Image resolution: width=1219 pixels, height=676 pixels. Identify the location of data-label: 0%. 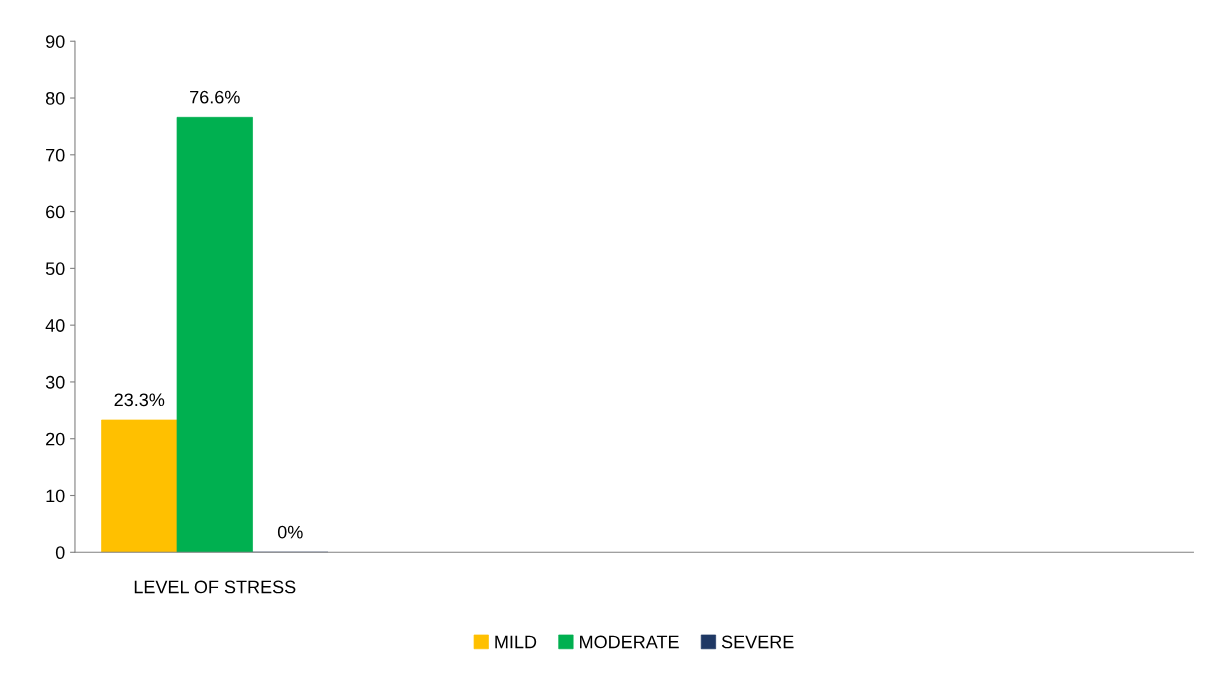
(290, 532).